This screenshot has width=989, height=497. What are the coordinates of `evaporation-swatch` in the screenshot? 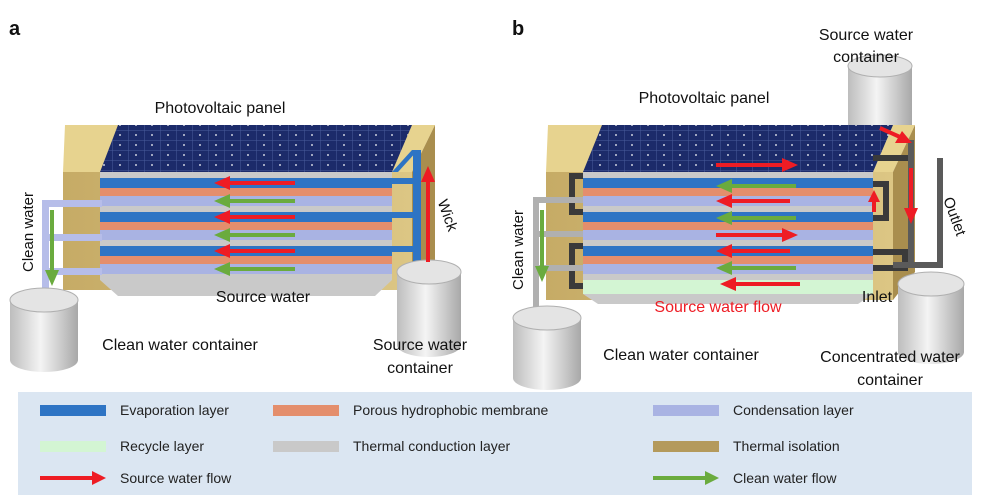 It's located at (73, 410).